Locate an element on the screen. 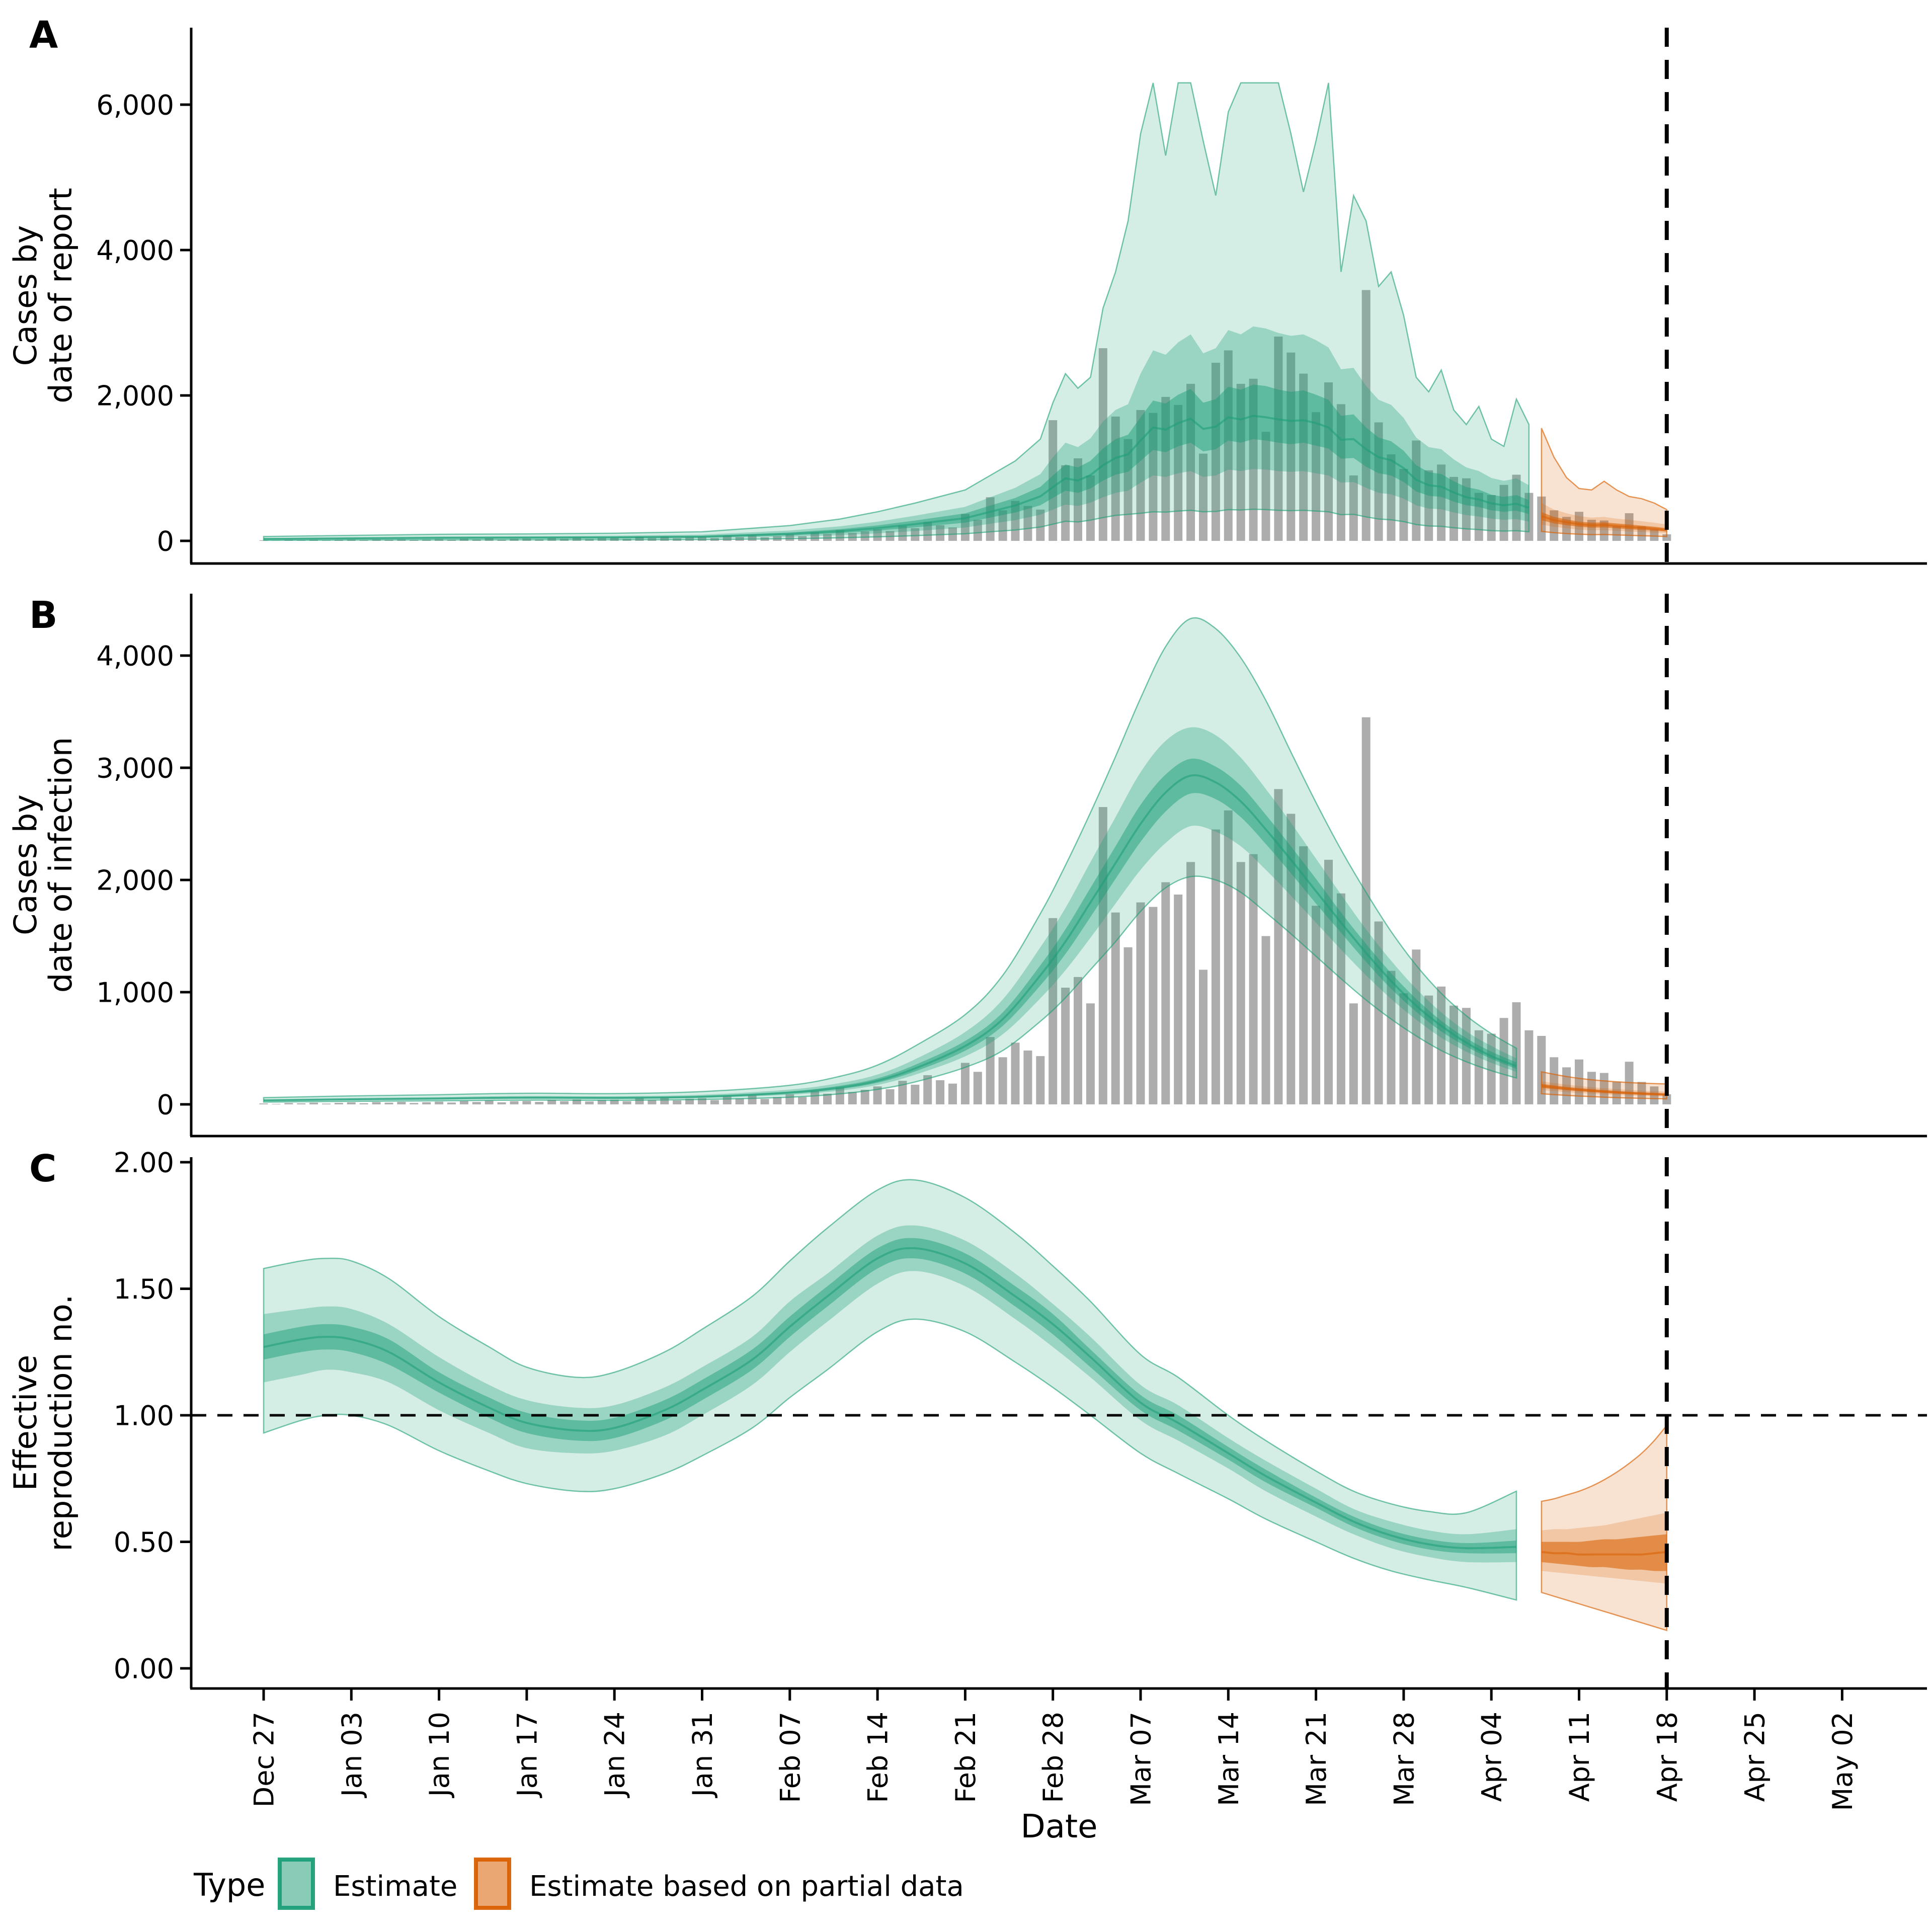 This screenshot has height=1932, width=1932. panel-letter-B: B is located at coordinates (43, 615).